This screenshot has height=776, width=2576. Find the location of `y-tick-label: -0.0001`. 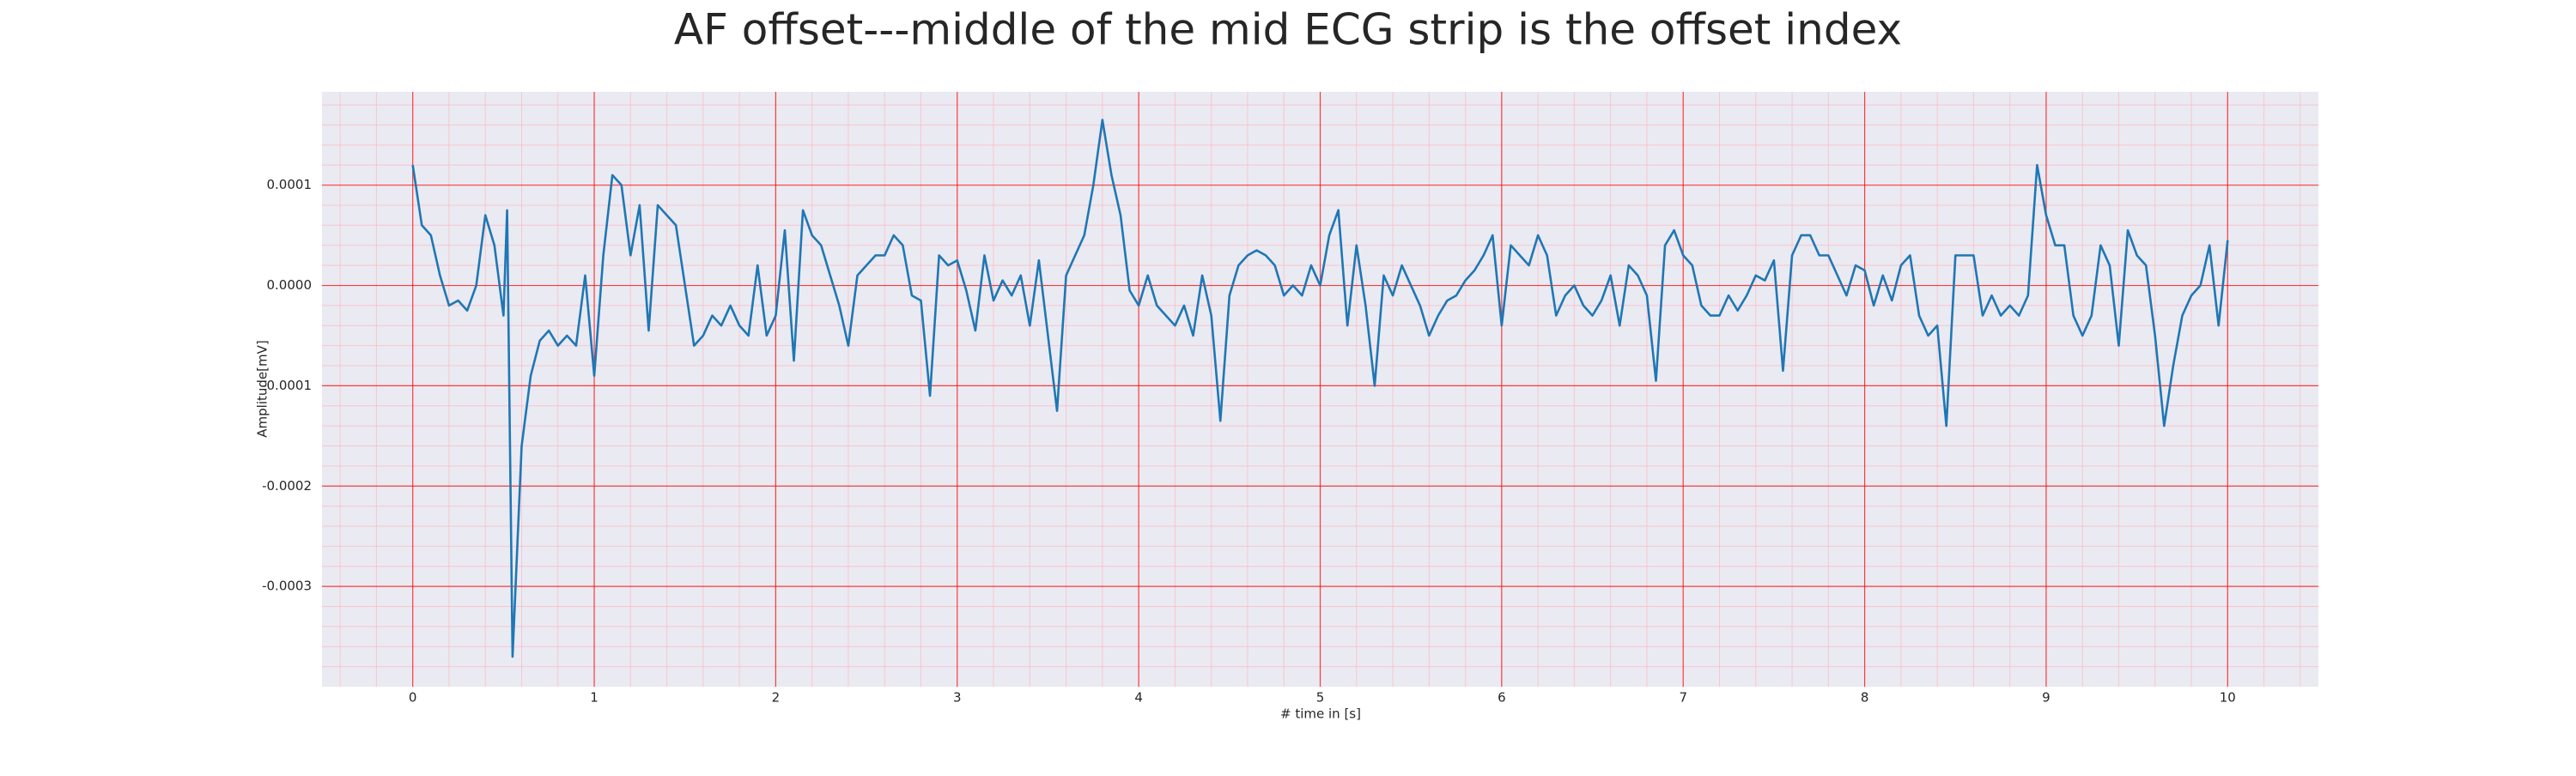

y-tick-label: -0.0001 is located at coordinates (287, 385).